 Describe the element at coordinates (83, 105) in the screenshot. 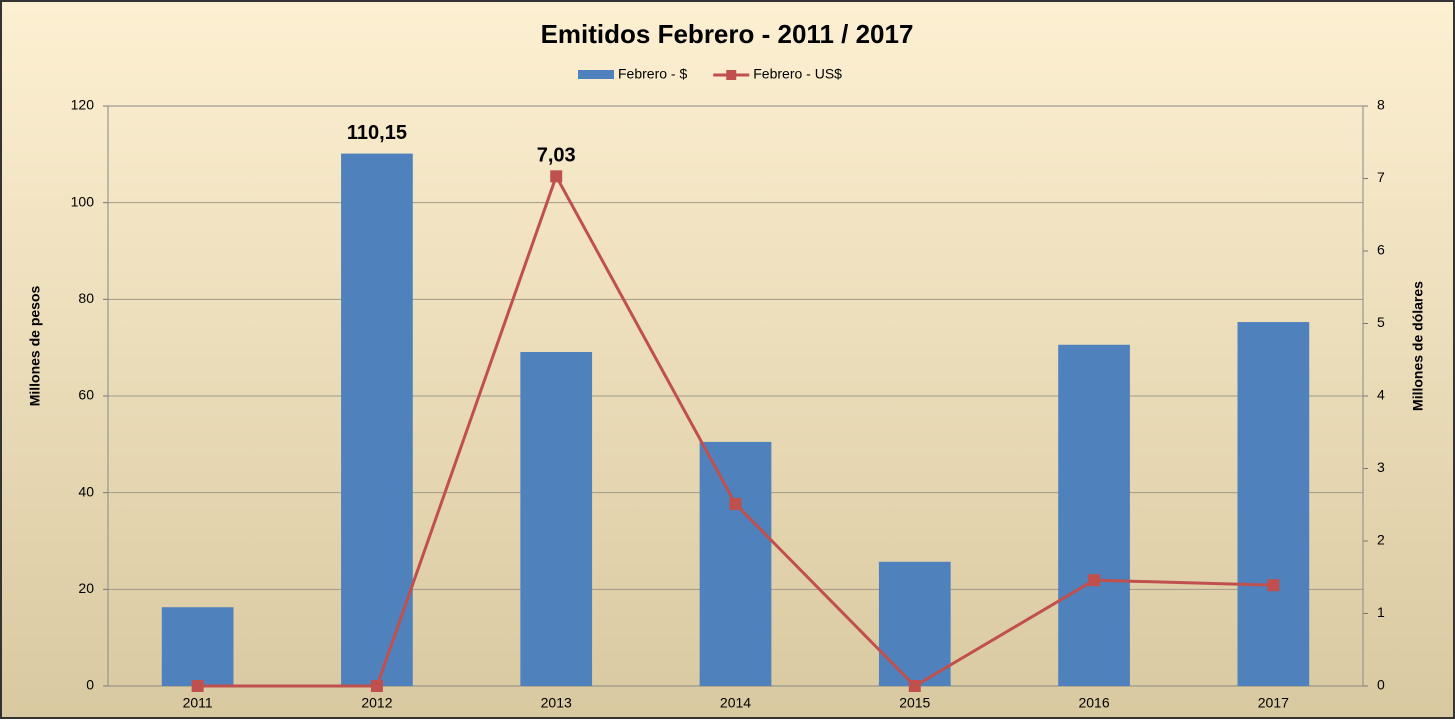

I see `y-tick-label: 120` at that location.